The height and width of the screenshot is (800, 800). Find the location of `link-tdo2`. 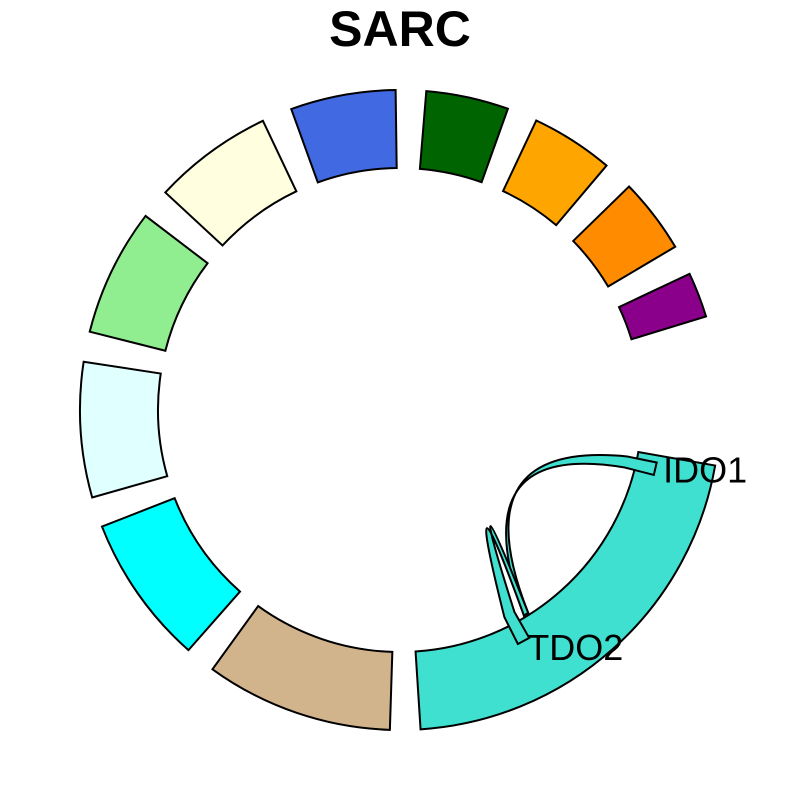

link-tdo2 is located at coordinates (508, 585).